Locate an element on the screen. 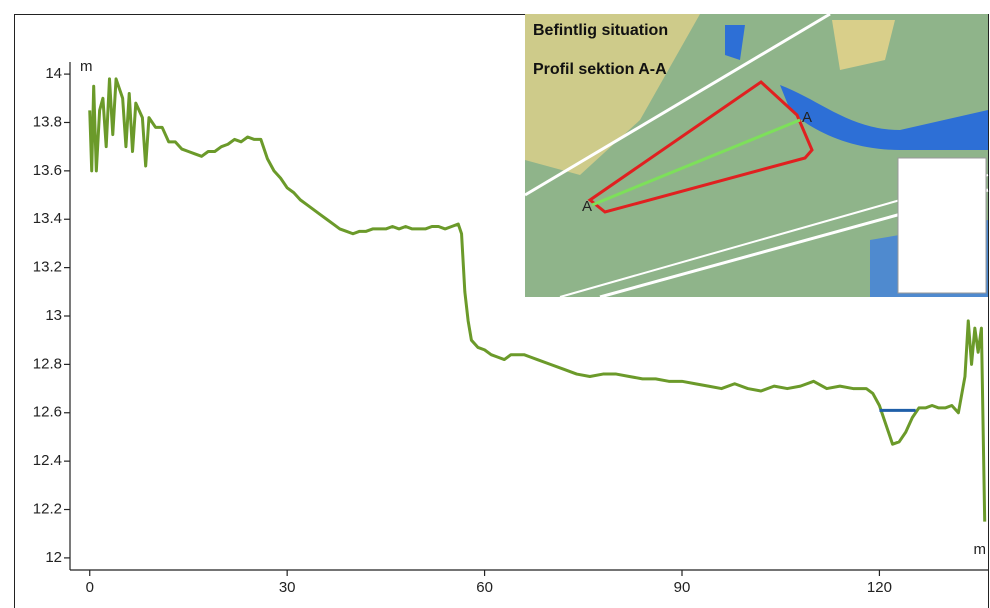  inset-title: Befintlig situation is located at coordinates (600, 30).